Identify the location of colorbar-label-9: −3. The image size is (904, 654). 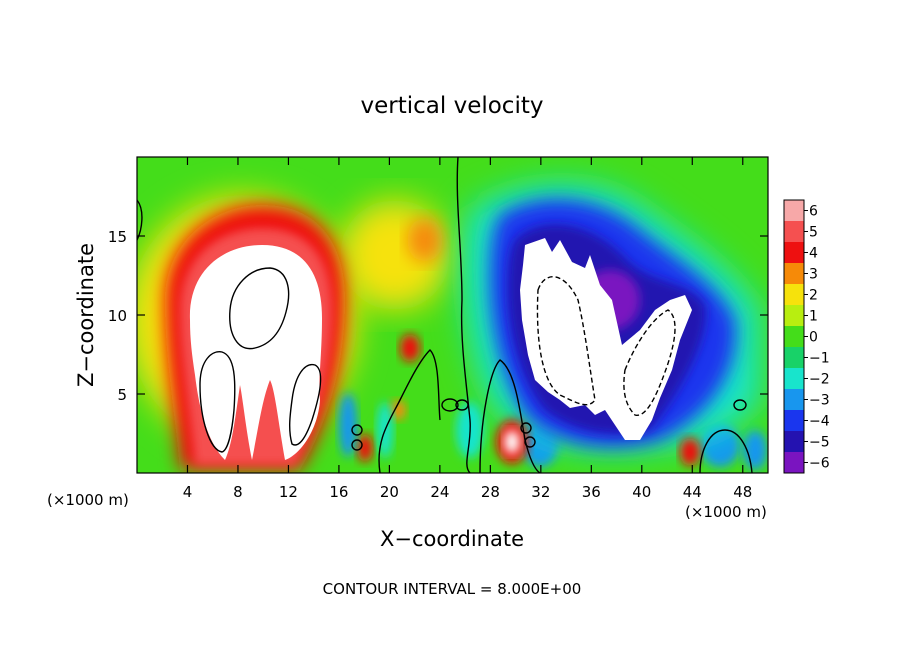
(819, 401).